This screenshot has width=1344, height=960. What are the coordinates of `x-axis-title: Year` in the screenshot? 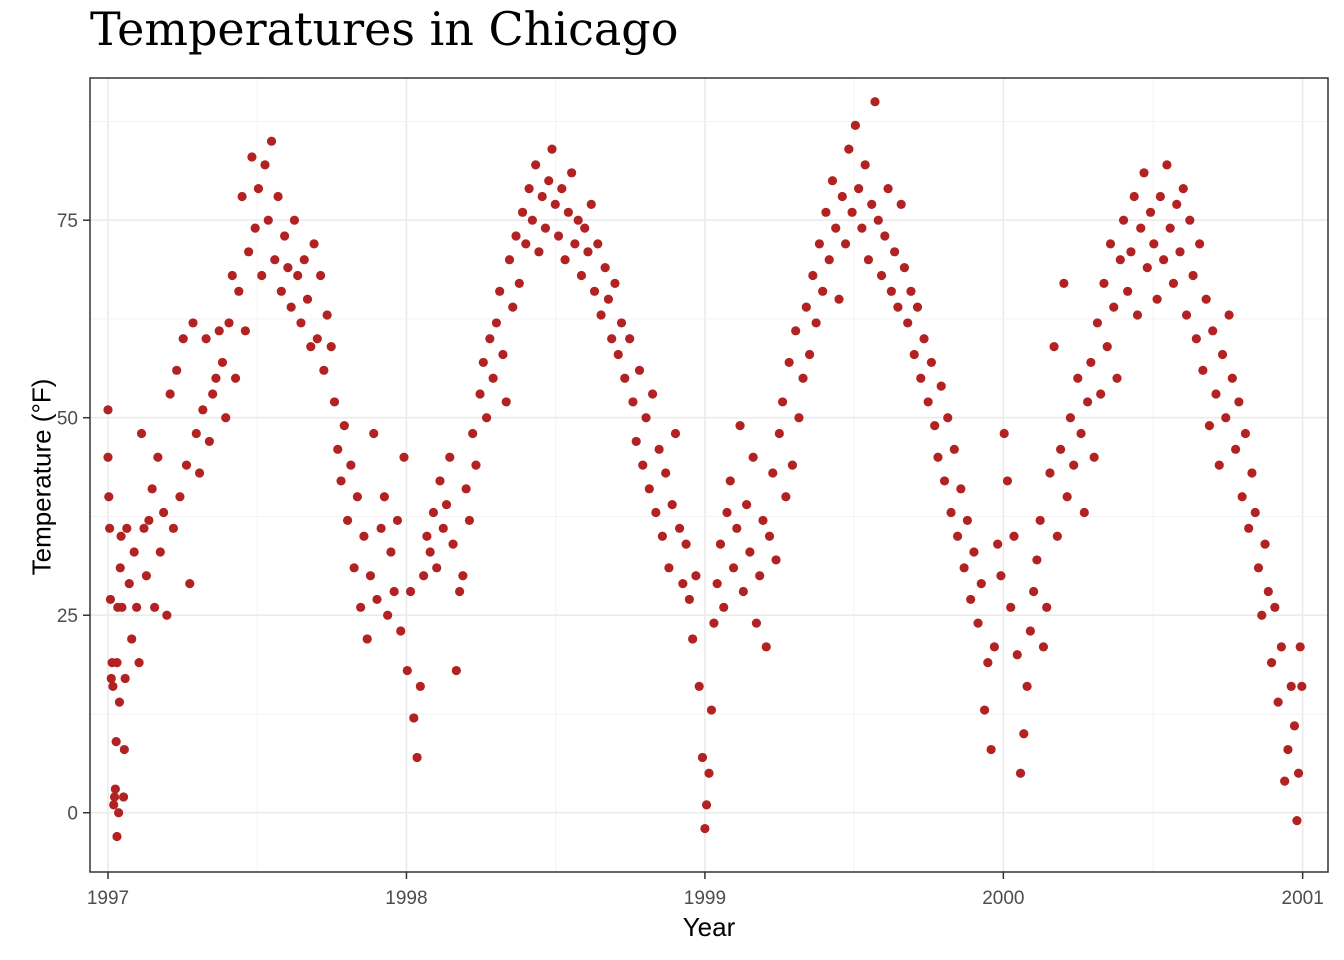 It's located at (709, 927).